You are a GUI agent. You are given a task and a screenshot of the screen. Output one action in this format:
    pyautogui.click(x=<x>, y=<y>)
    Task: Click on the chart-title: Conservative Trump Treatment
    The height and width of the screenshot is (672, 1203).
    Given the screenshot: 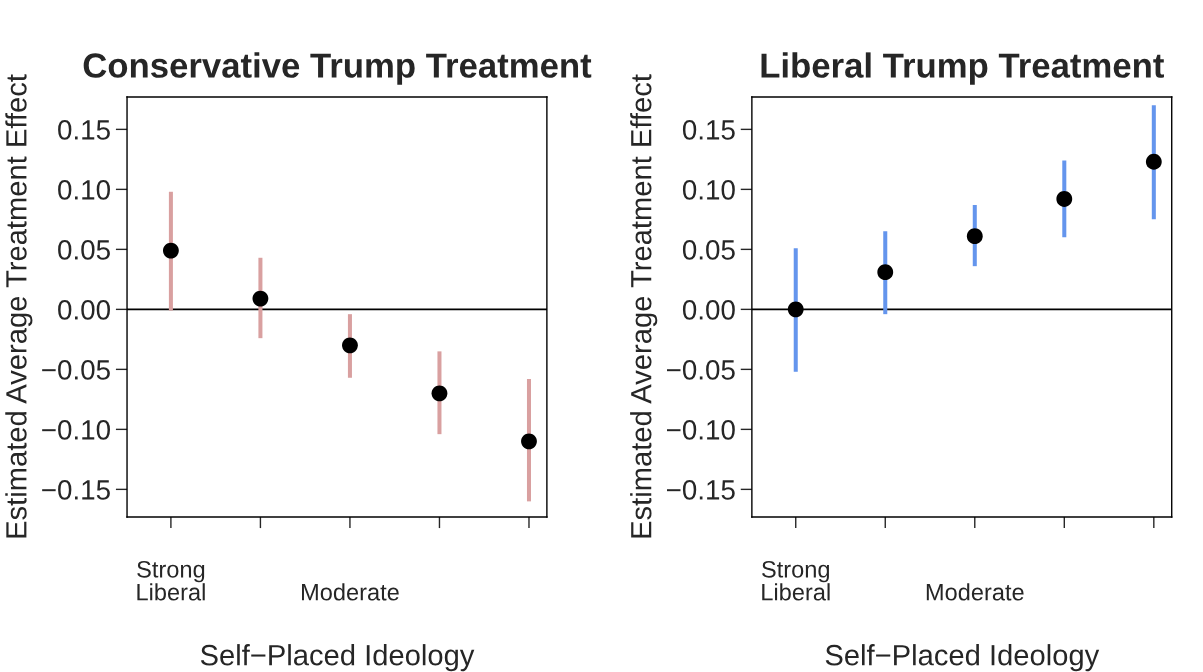 What is the action you would take?
    pyautogui.click(x=337, y=68)
    